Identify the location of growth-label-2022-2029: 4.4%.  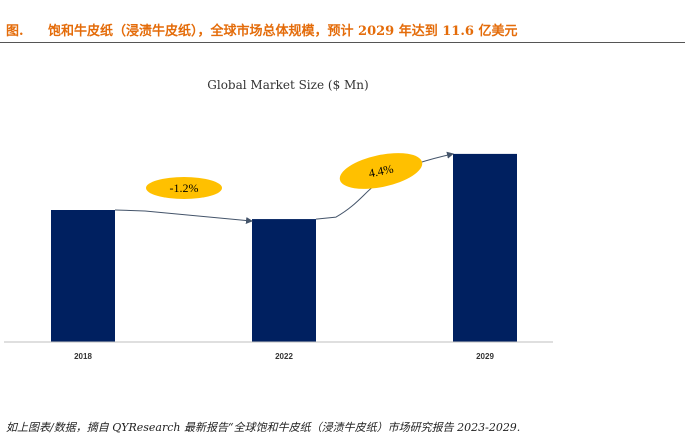
(380, 171).